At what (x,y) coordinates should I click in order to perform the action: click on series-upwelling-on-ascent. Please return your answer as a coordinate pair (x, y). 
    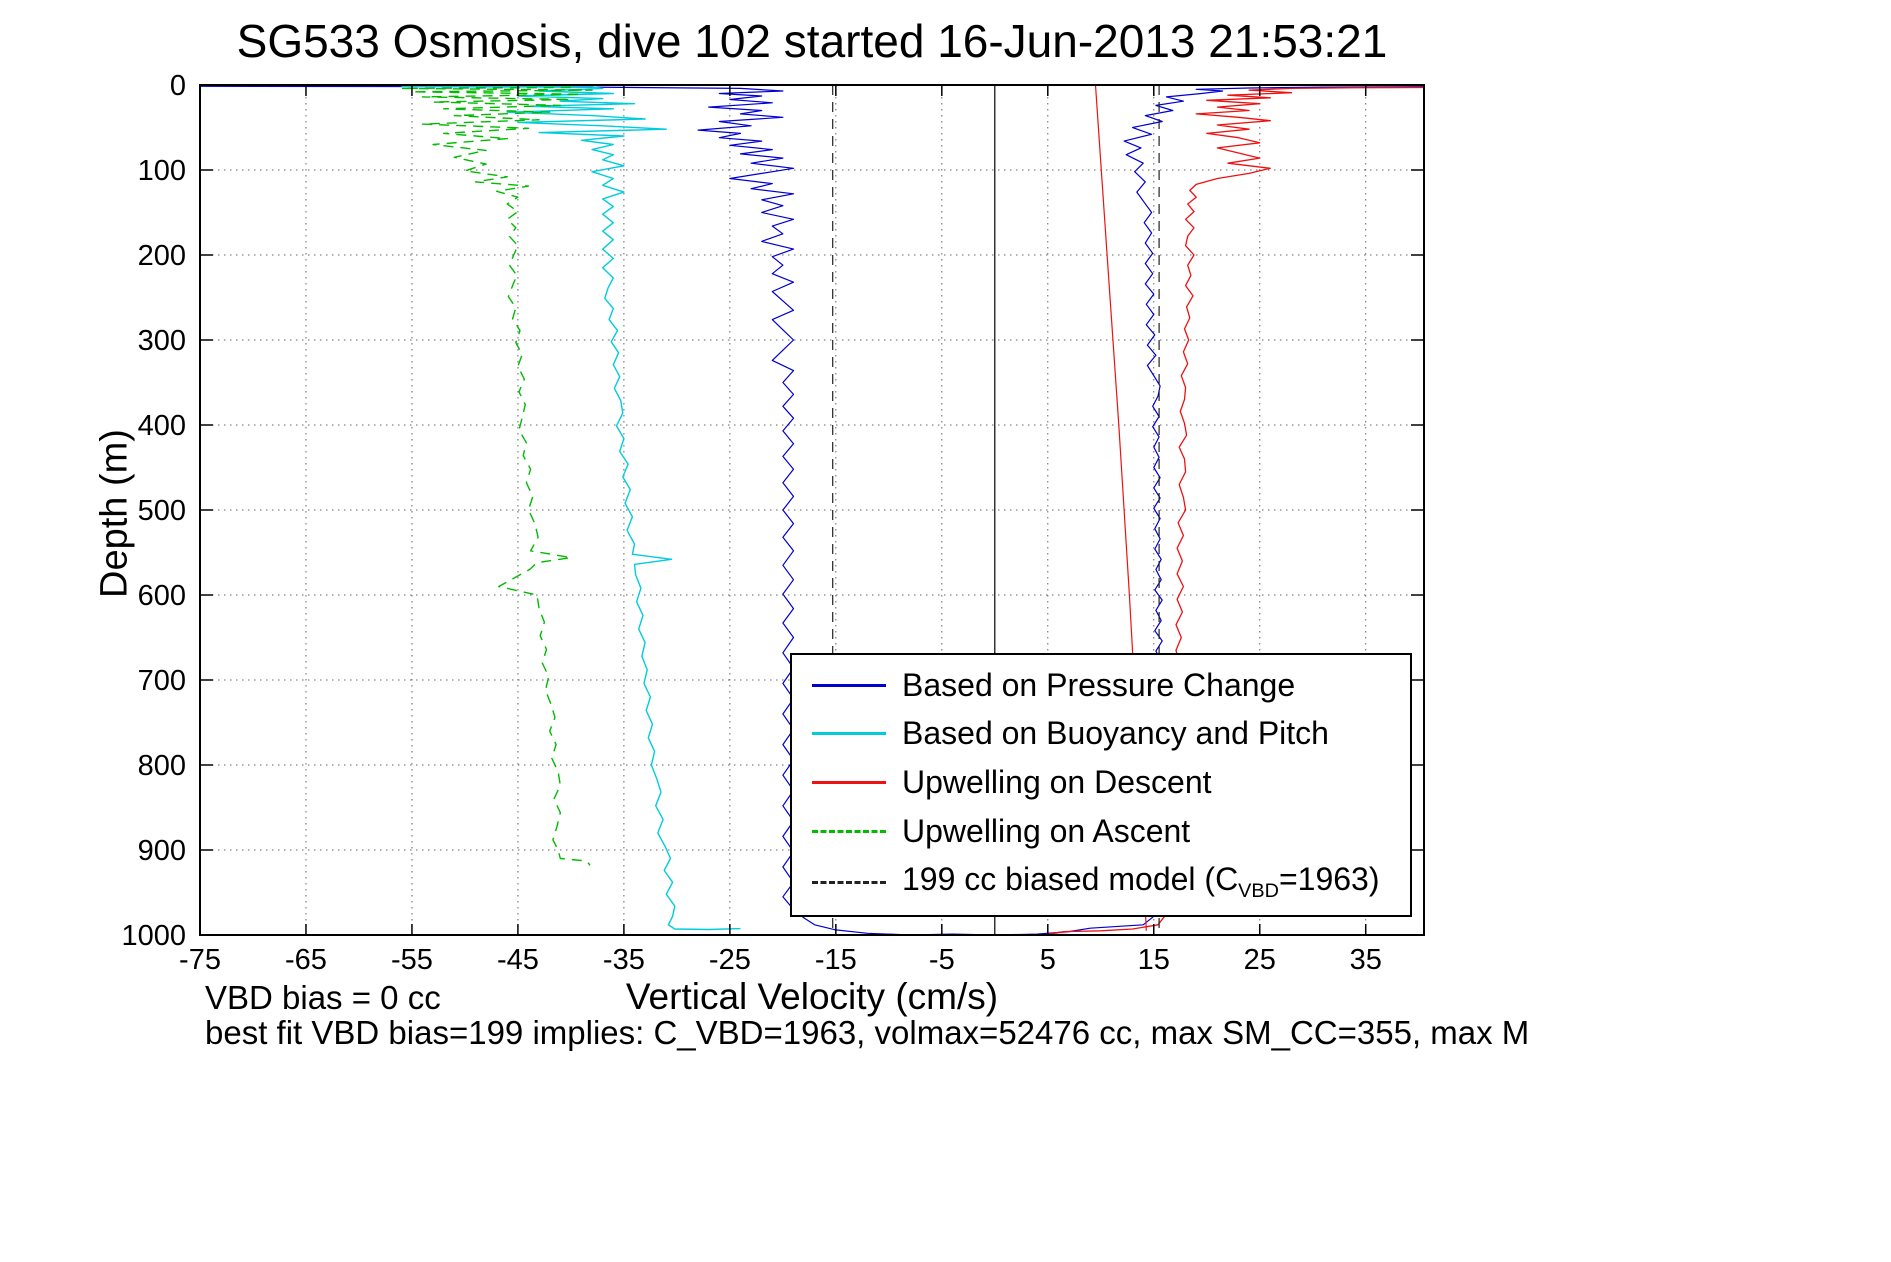
    Looking at the image, I should click on (496, 476).